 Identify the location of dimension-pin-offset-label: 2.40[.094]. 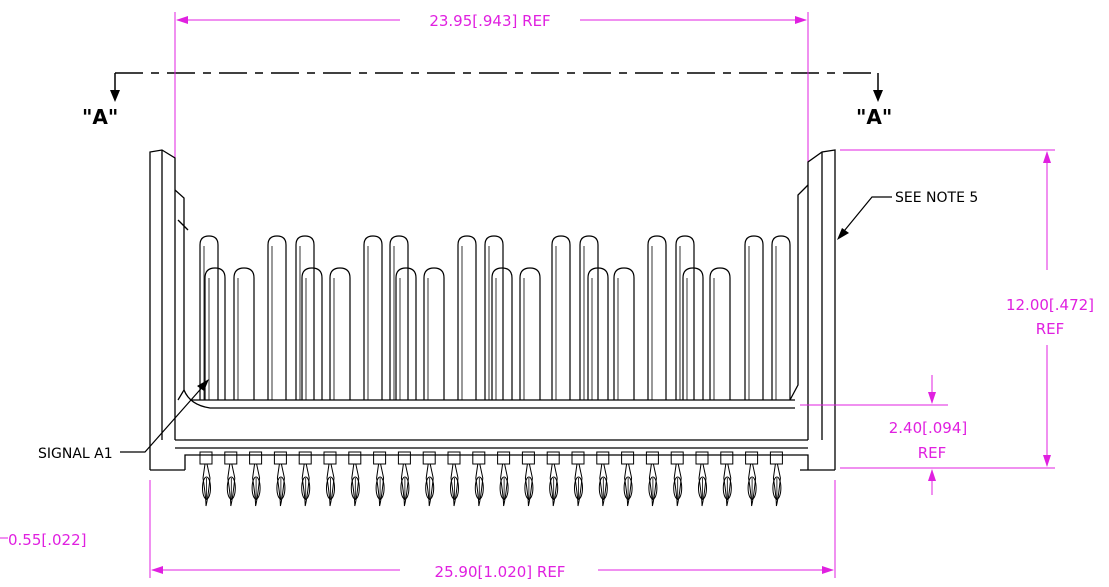
(928, 428).